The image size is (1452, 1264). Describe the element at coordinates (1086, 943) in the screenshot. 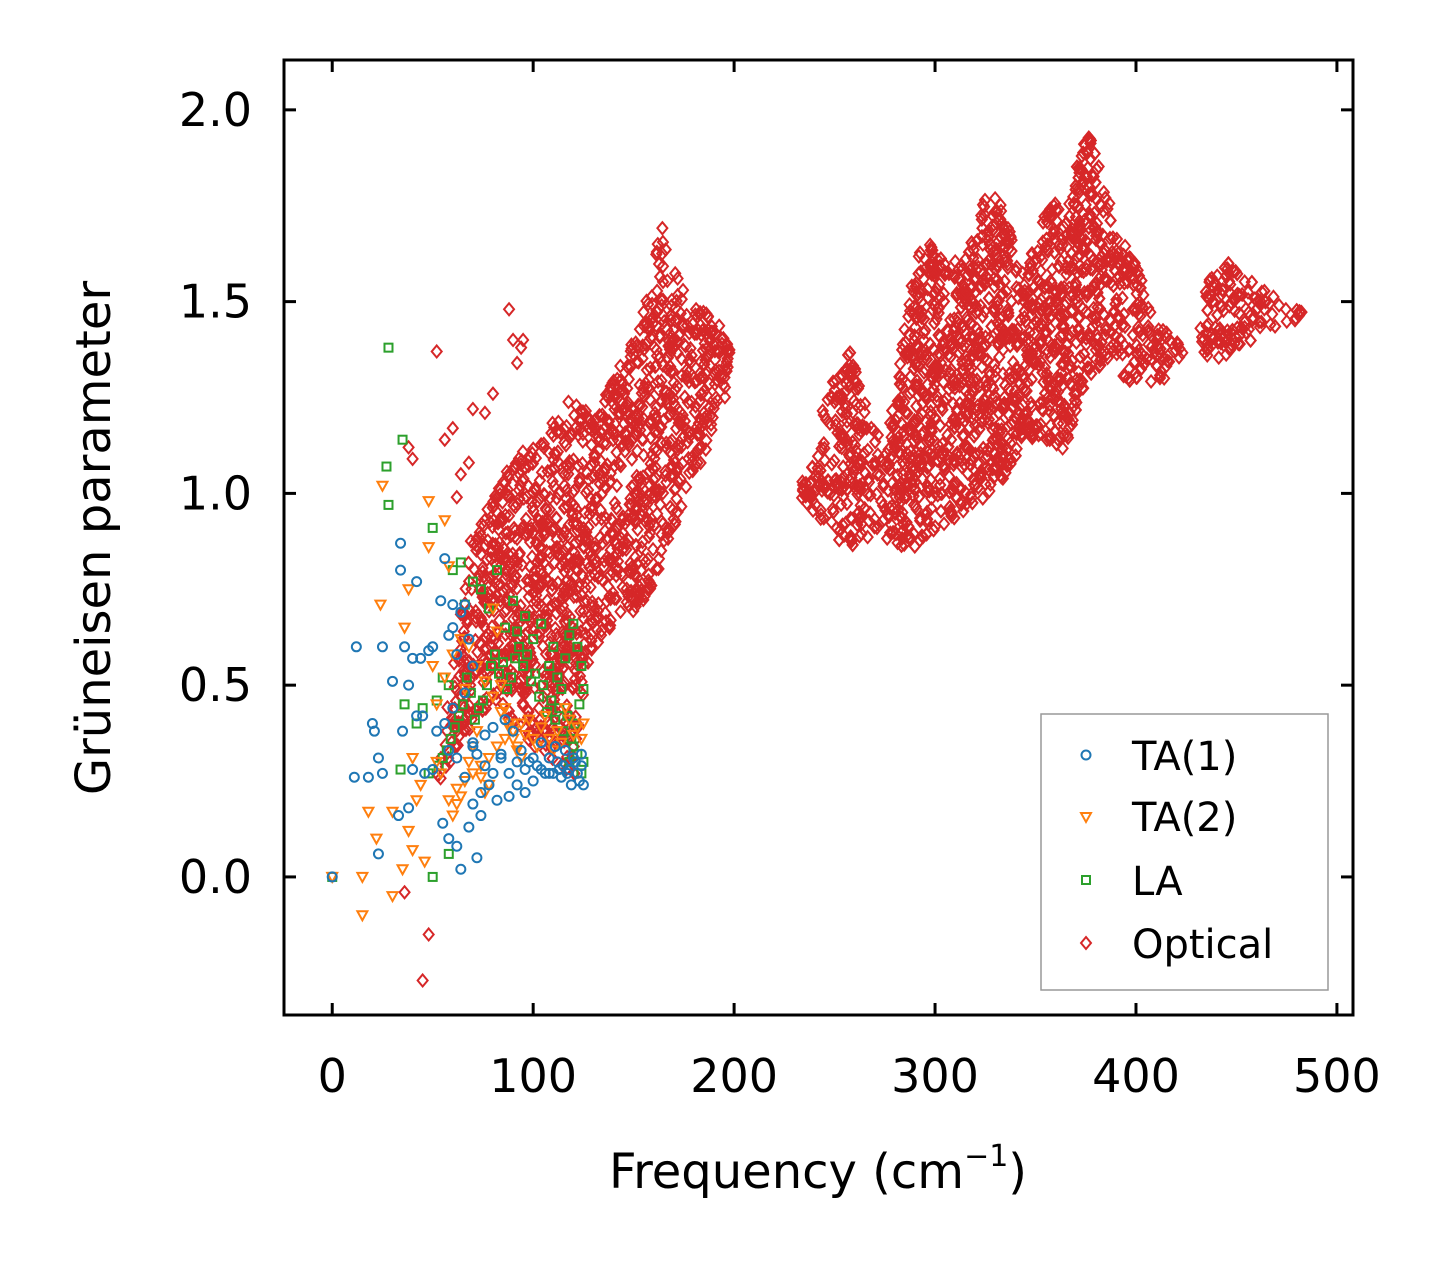

I see `legend-marker-optical` at that location.